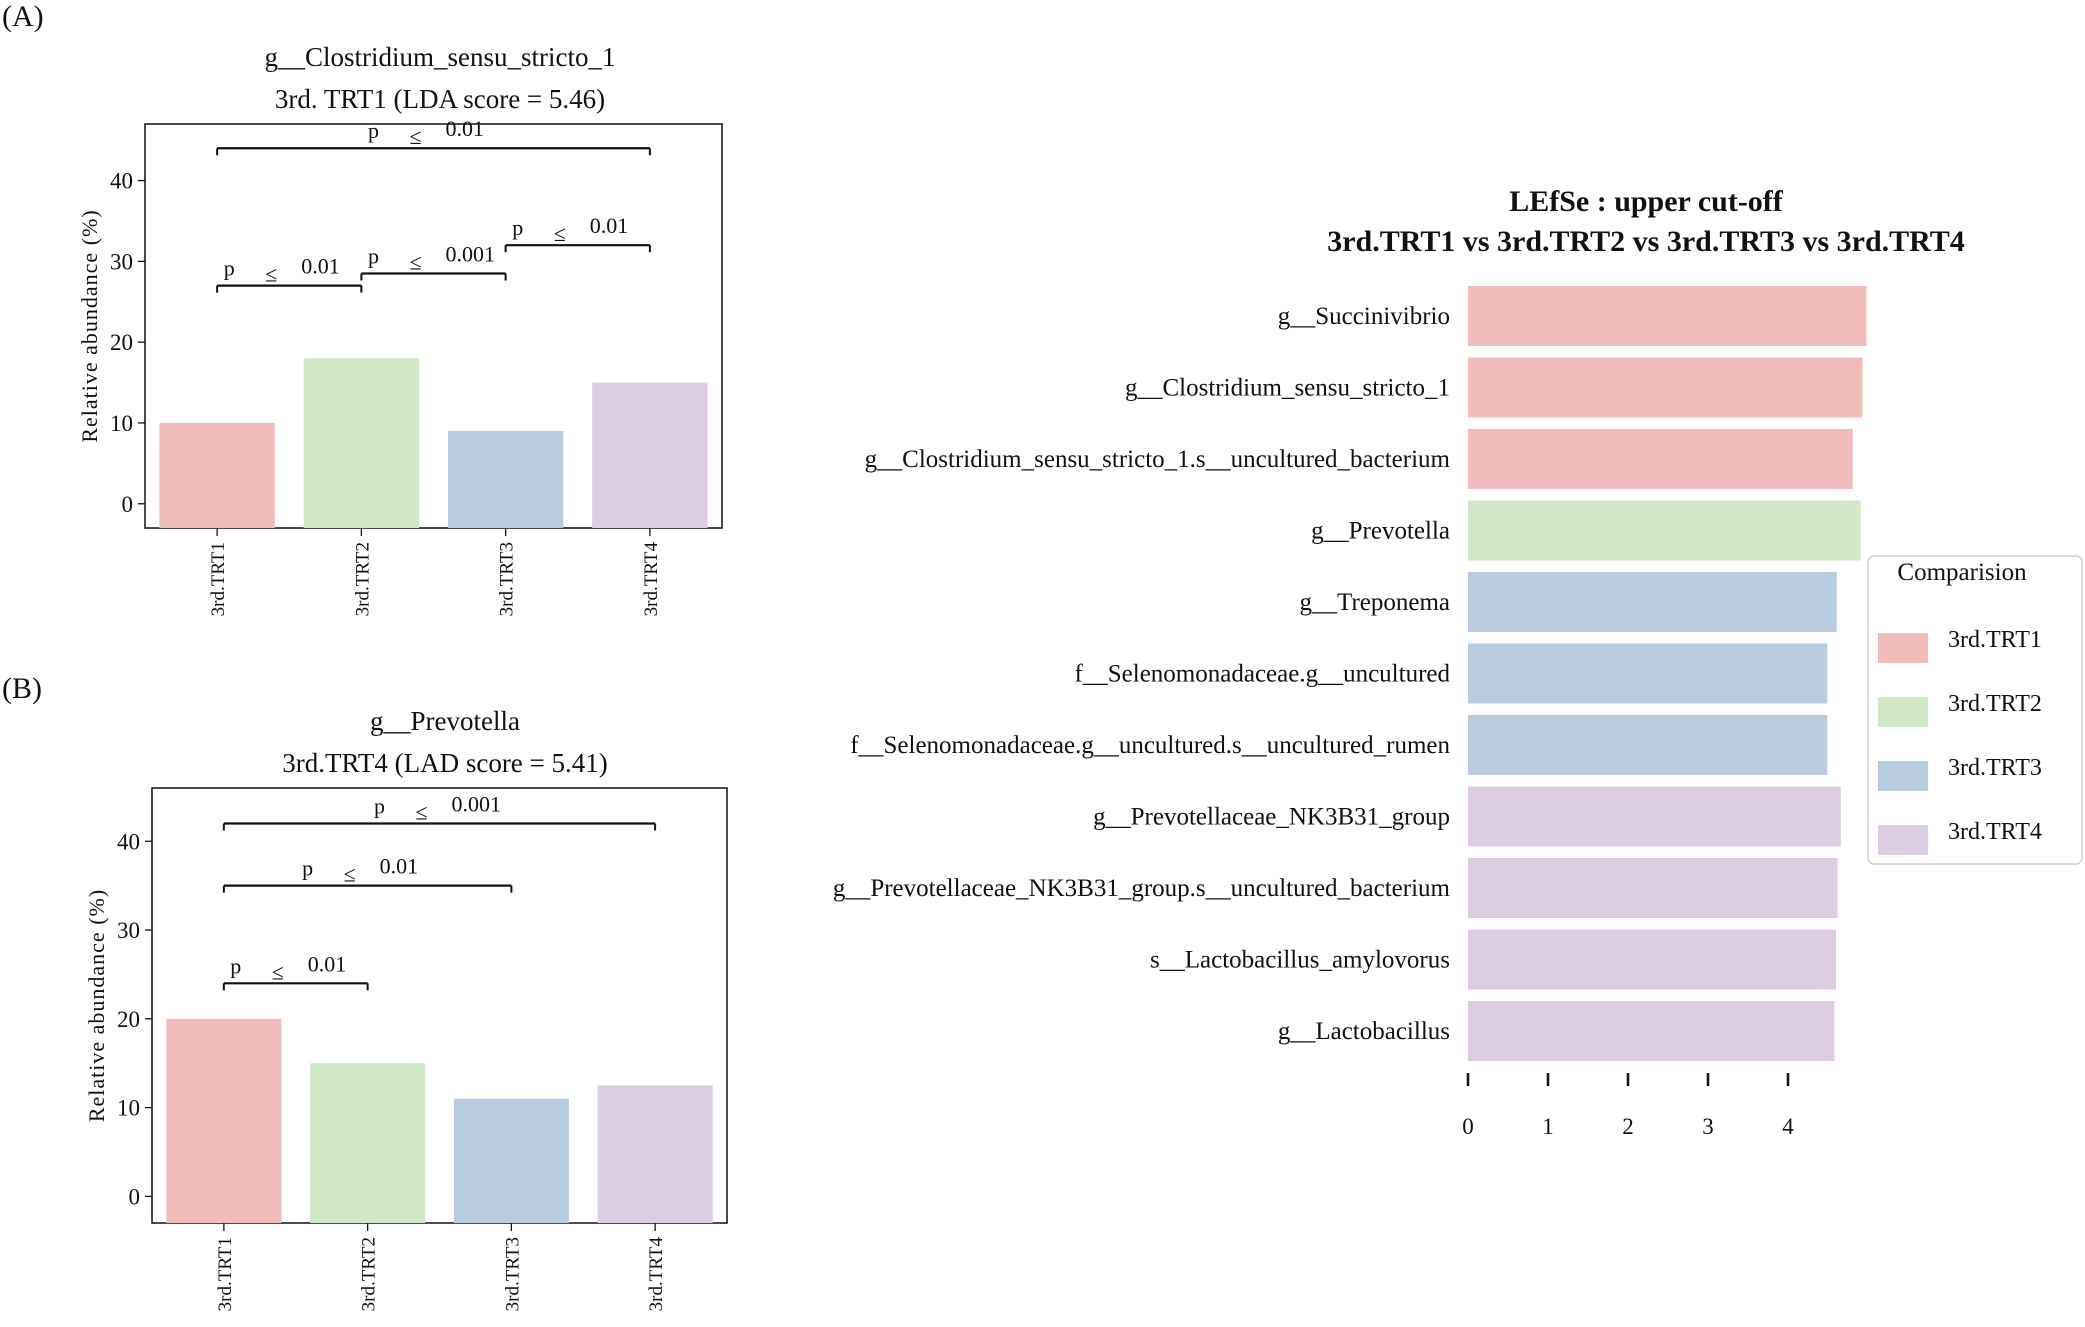 This screenshot has height=1327, width=2085. I want to click on panel-label: (B), so click(22, 688).